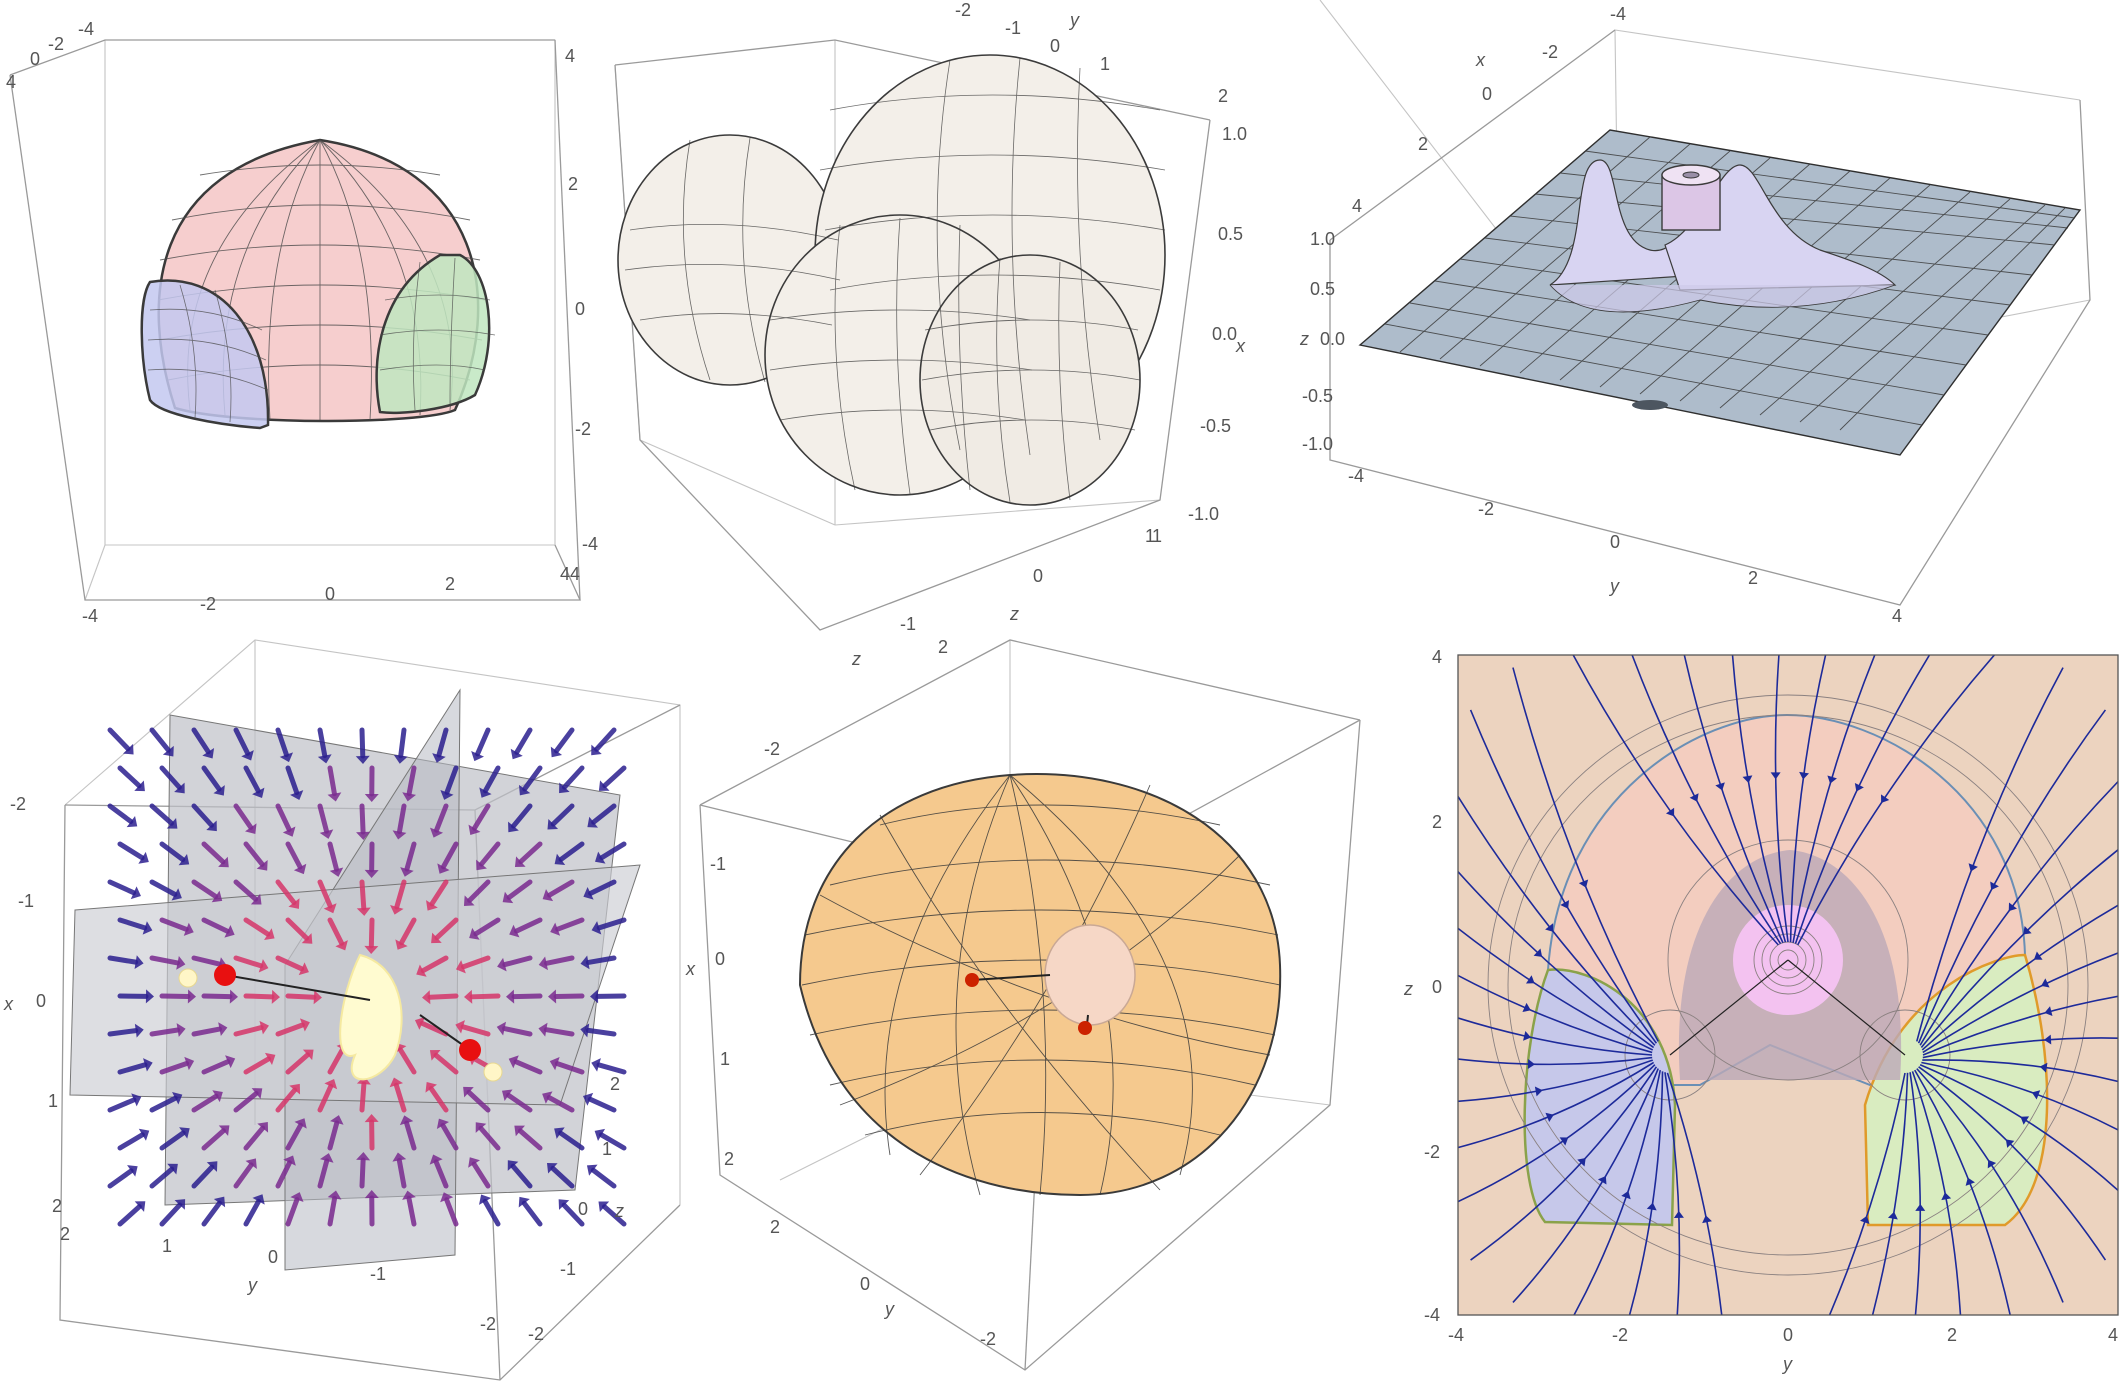 This screenshot has width=2127, height=1385. What do you see at coordinates (32, 1005) in the screenshot?
I see `panel-d-ticks-left: -2 -1 0 1 2 x` at bounding box center [32, 1005].